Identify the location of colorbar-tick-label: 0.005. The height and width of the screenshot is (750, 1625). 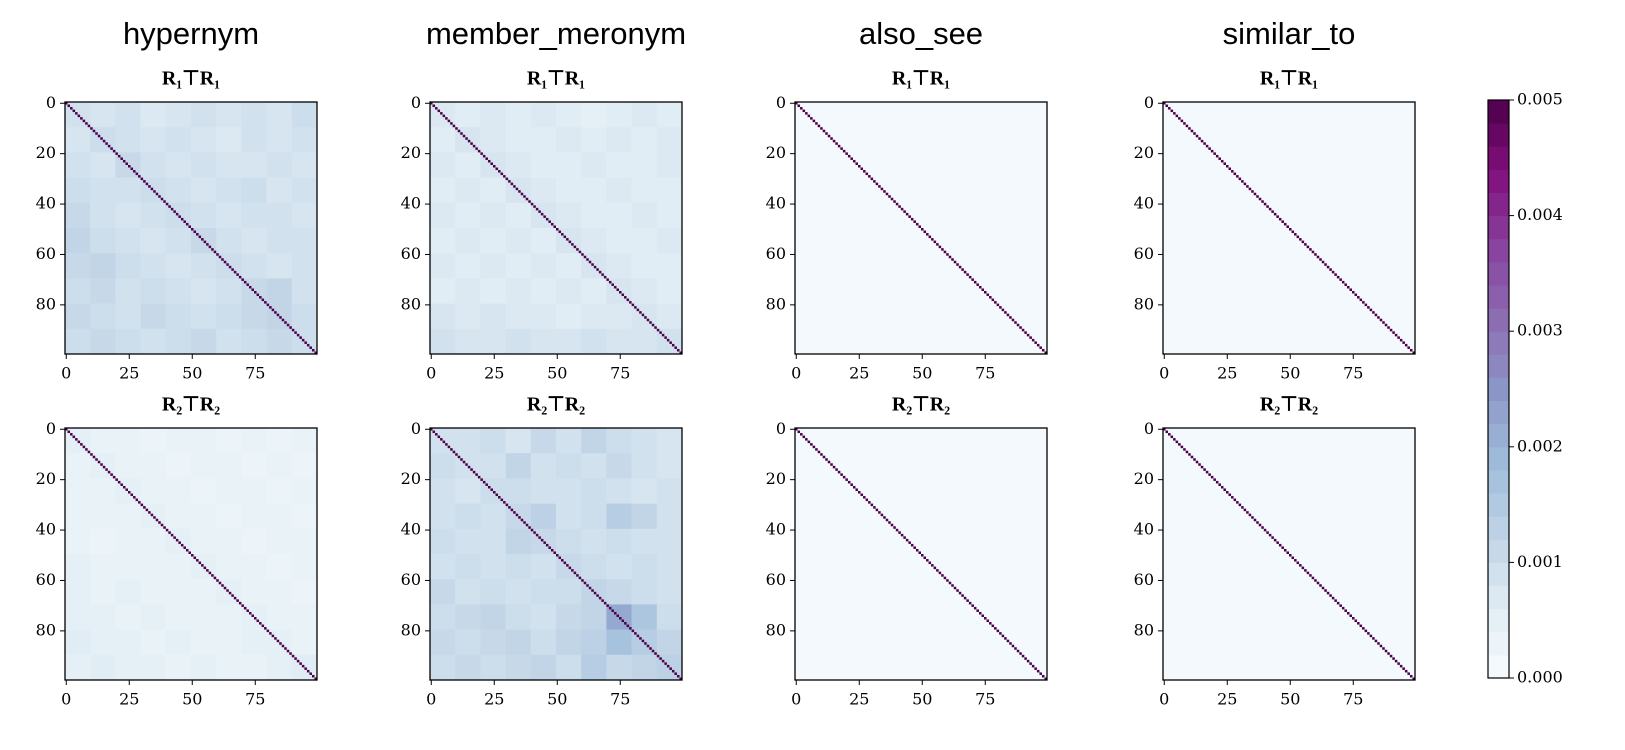
(1540, 99).